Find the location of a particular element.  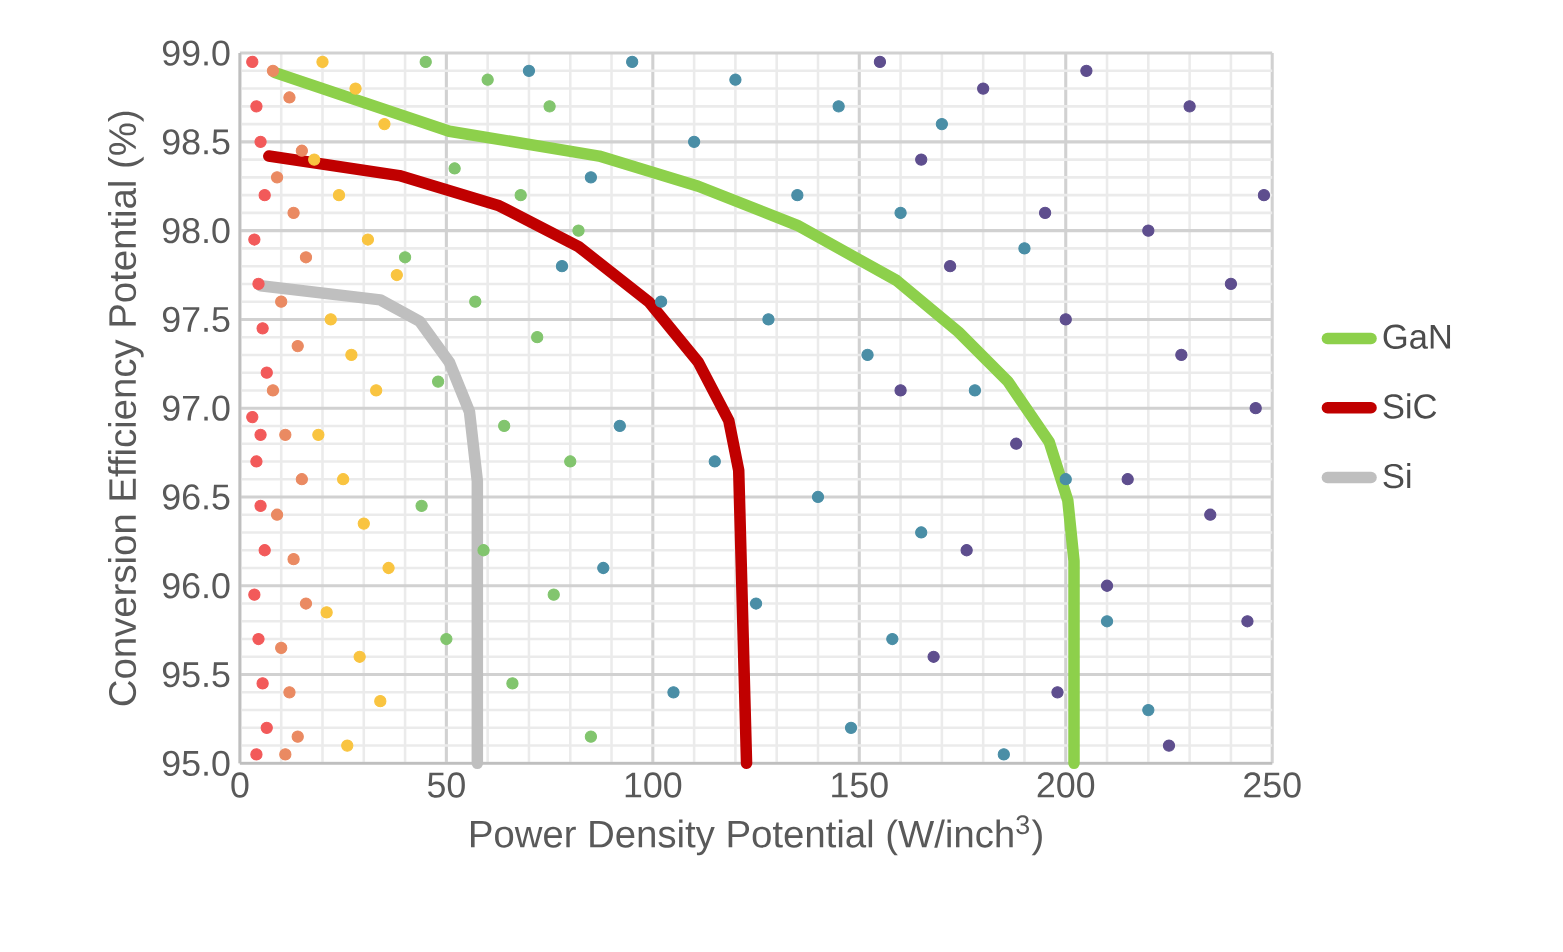

legend-label: SiC is located at coordinates (1410, 406).